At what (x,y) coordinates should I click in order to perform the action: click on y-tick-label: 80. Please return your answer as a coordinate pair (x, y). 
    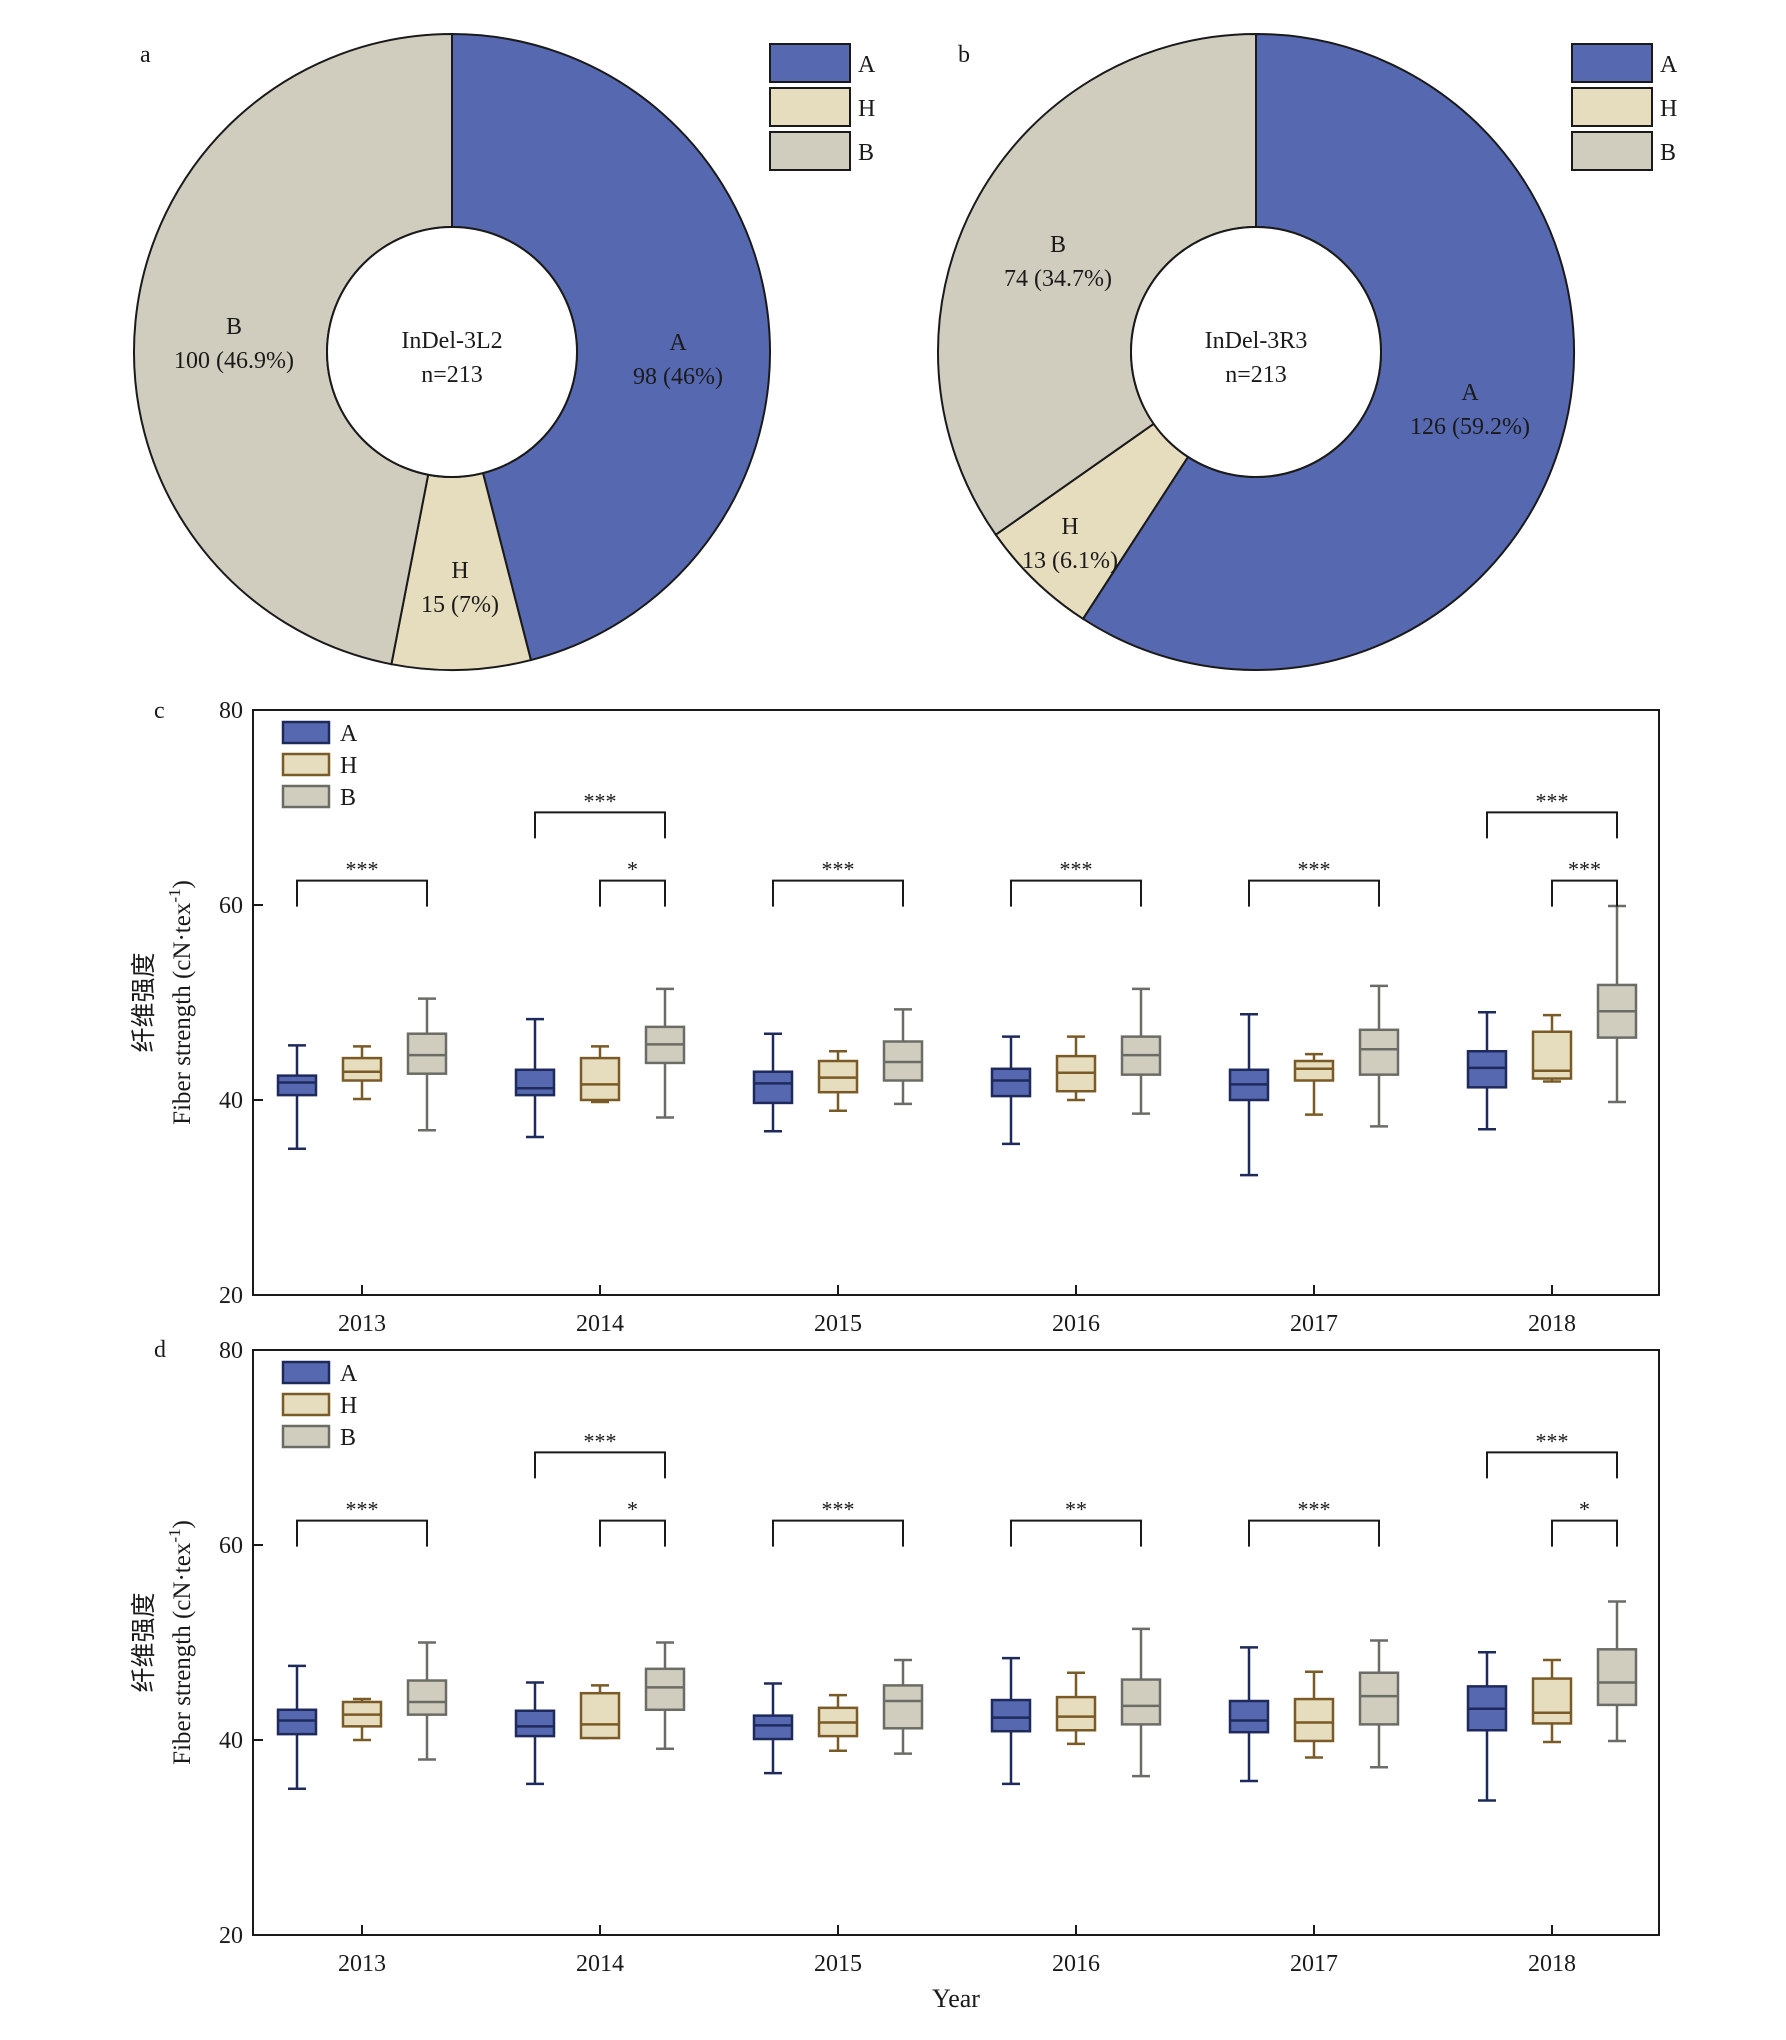
    Looking at the image, I should click on (231, 711).